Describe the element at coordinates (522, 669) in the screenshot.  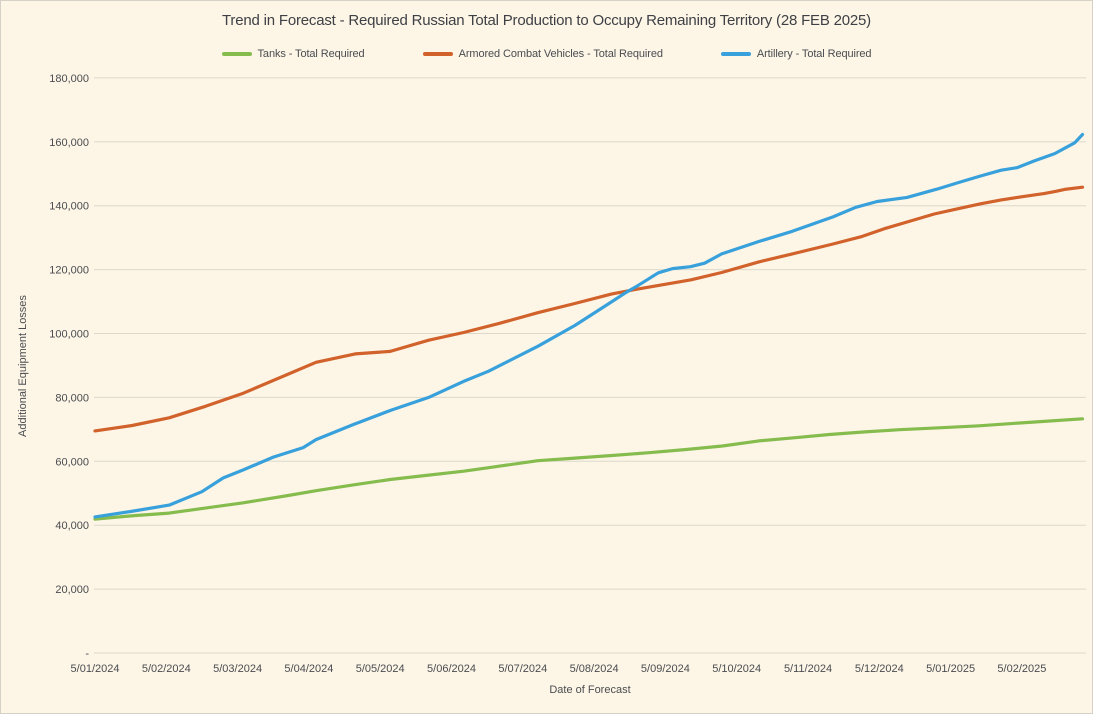
I see `x-tick-label: 5/07/2024` at that location.